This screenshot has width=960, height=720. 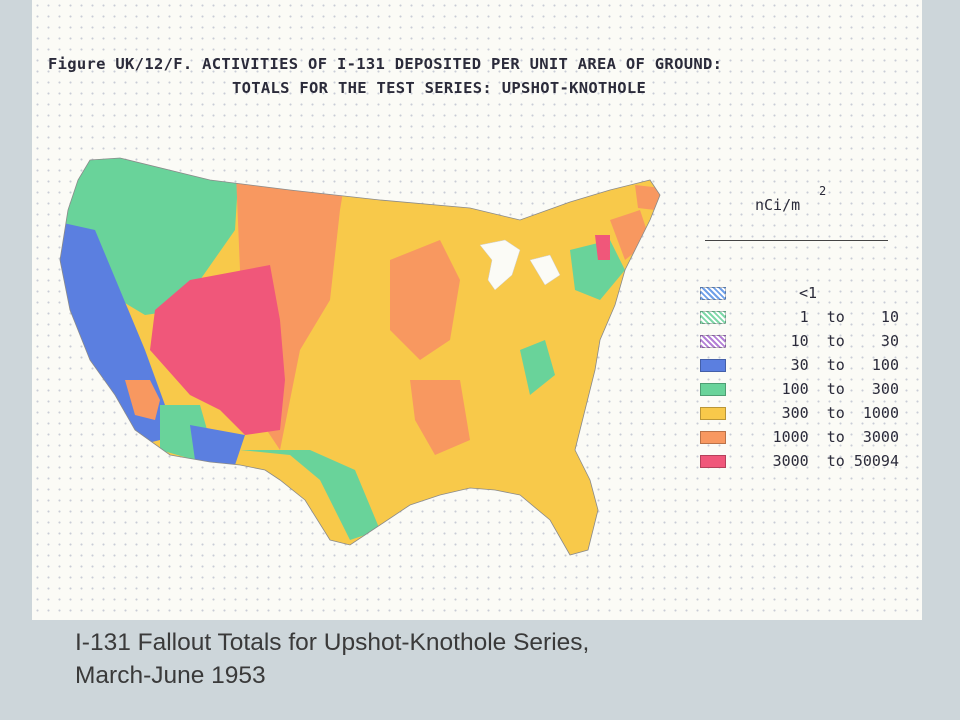 I want to click on legend-item: 1000 to 3000, so click(x=799, y=437).